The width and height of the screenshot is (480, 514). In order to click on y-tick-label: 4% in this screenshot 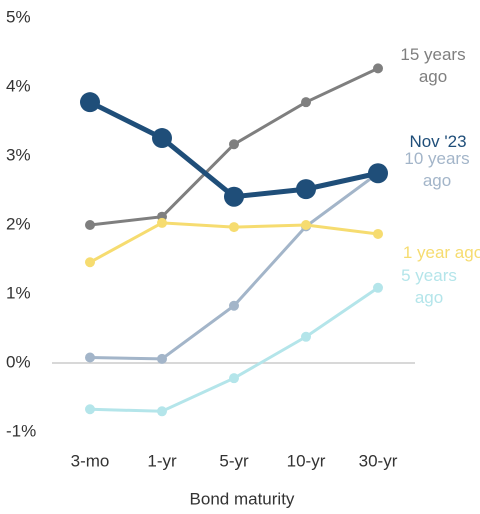, I will do `click(18, 85)`.